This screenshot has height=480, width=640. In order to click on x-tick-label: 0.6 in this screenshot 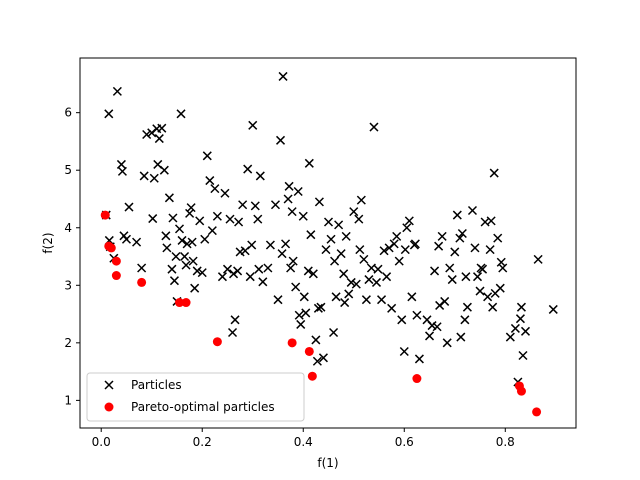, I will do `click(404, 442)`.